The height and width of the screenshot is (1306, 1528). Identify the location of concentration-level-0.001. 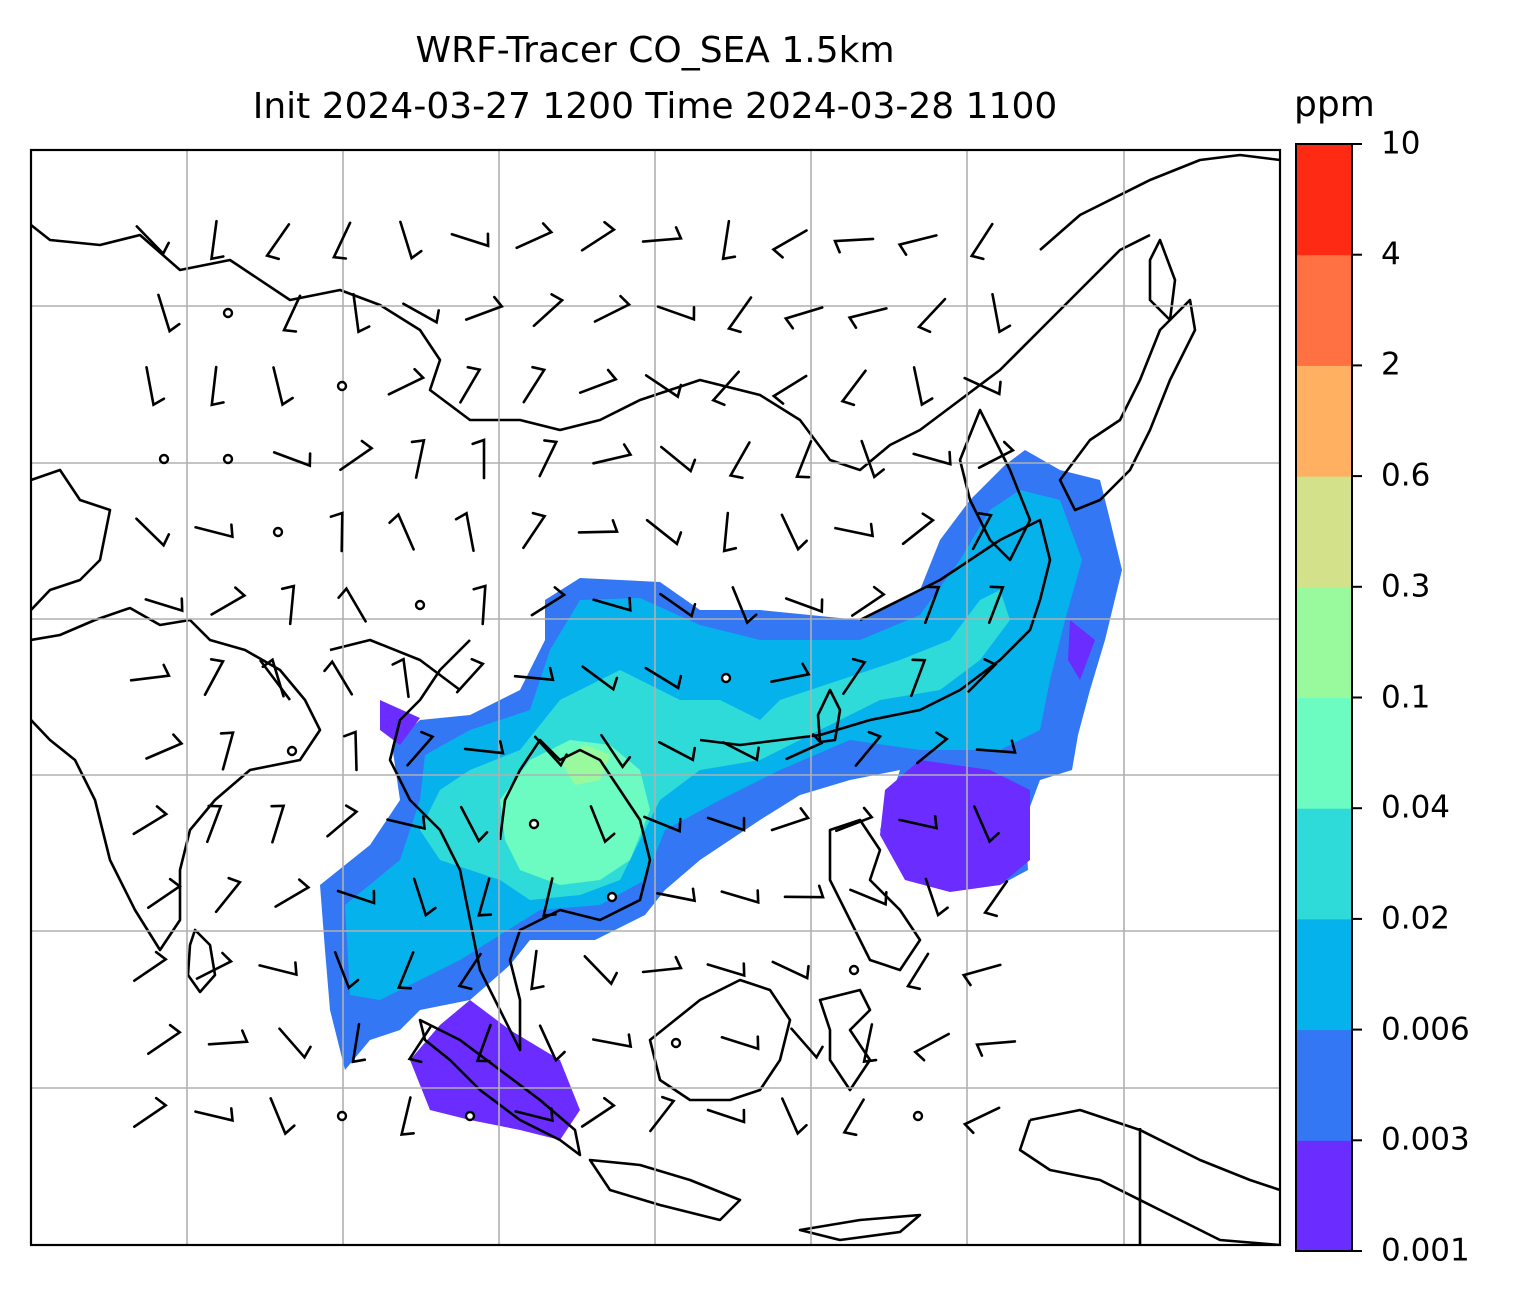
(495, 1070).